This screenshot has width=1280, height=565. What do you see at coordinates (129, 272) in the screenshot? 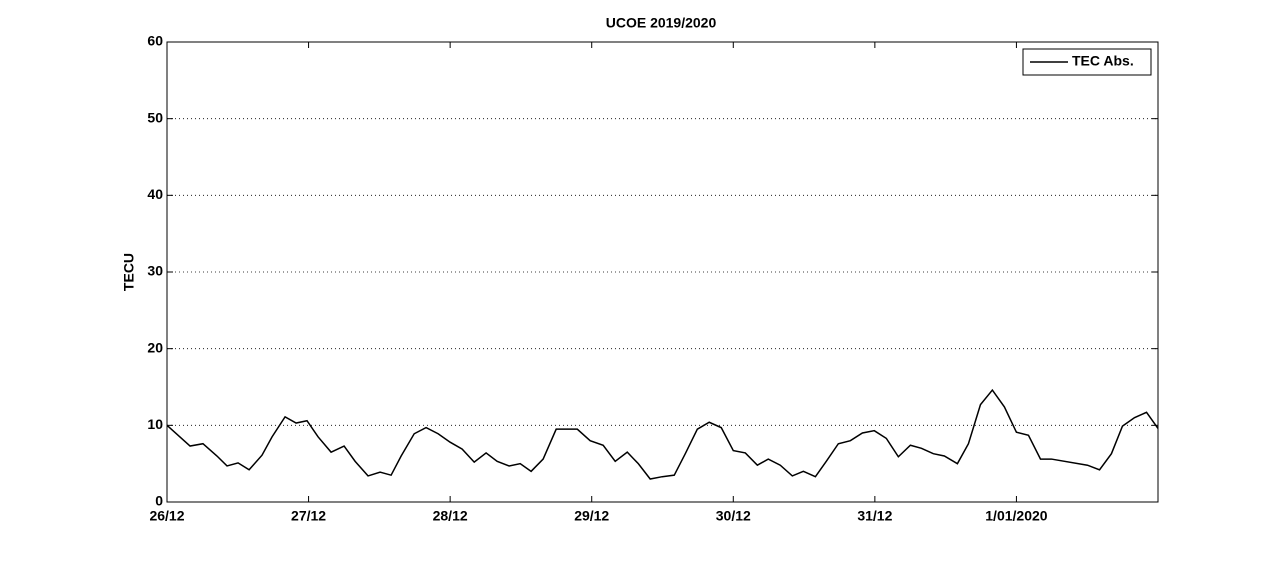
I see `y-axis-label: TECU` at bounding box center [129, 272].